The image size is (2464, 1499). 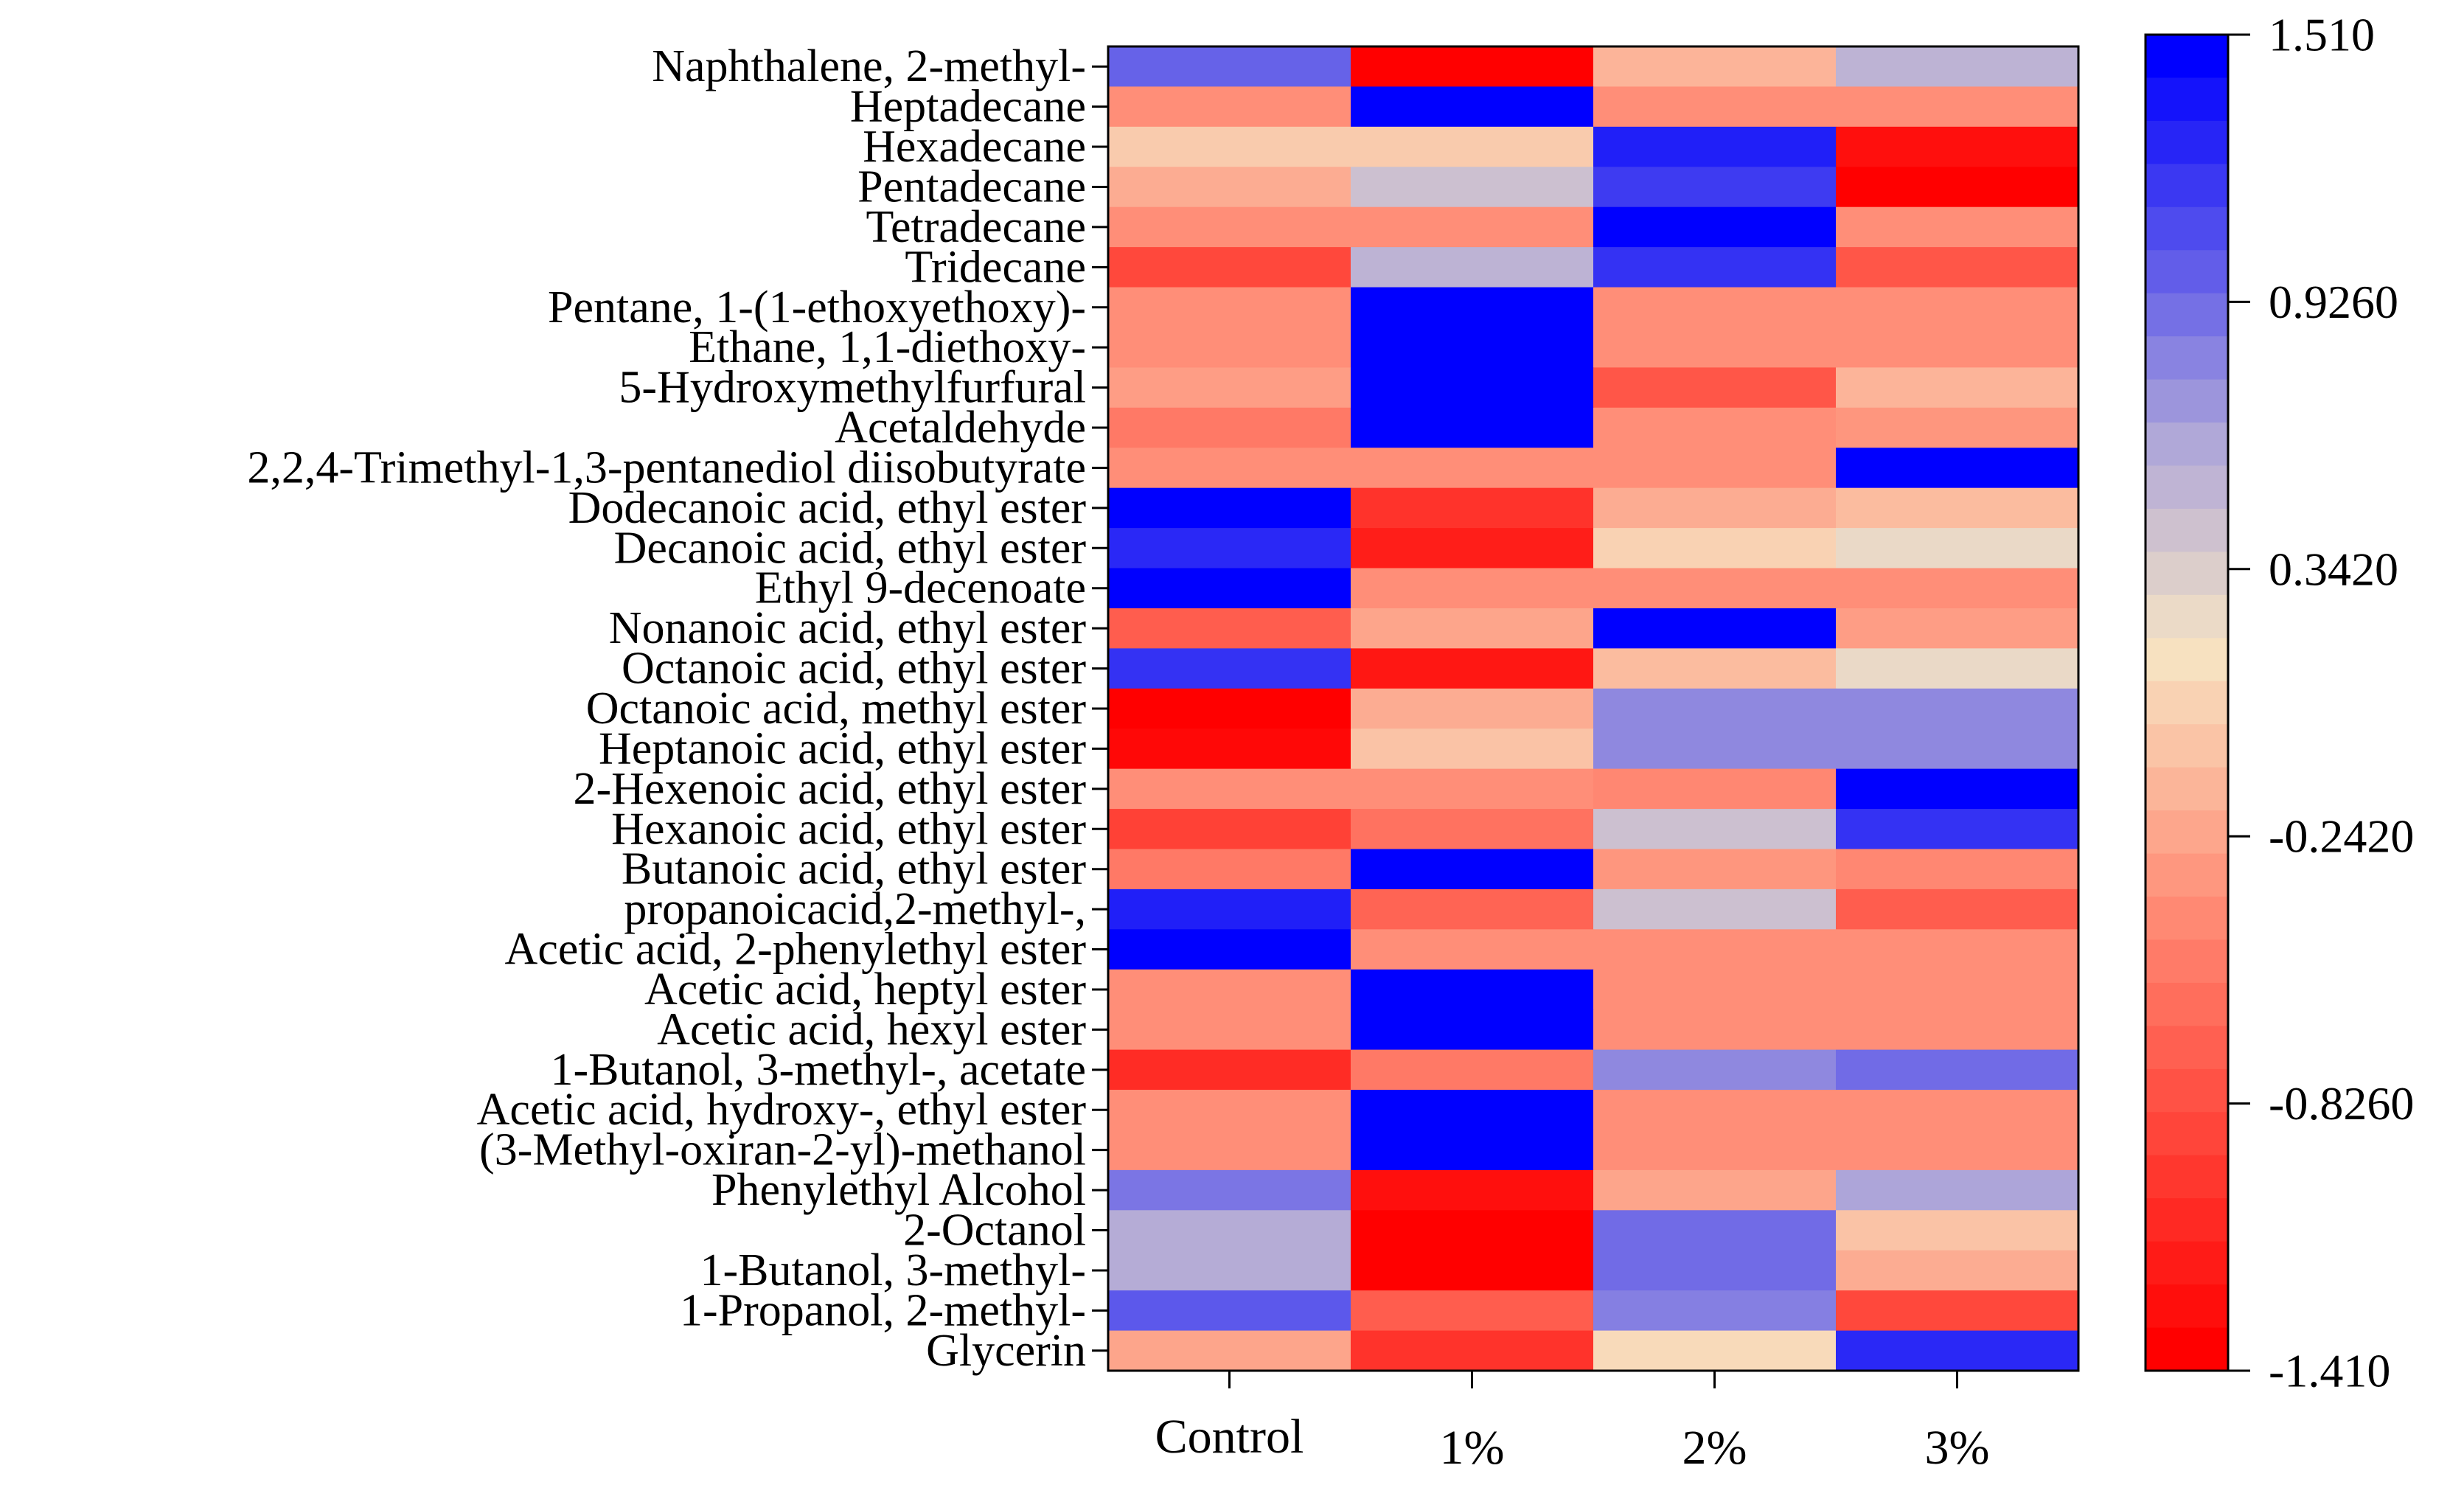 What do you see at coordinates (854, 869) in the screenshot?
I see `row-label: Butanoic acid, ethyl ester` at bounding box center [854, 869].